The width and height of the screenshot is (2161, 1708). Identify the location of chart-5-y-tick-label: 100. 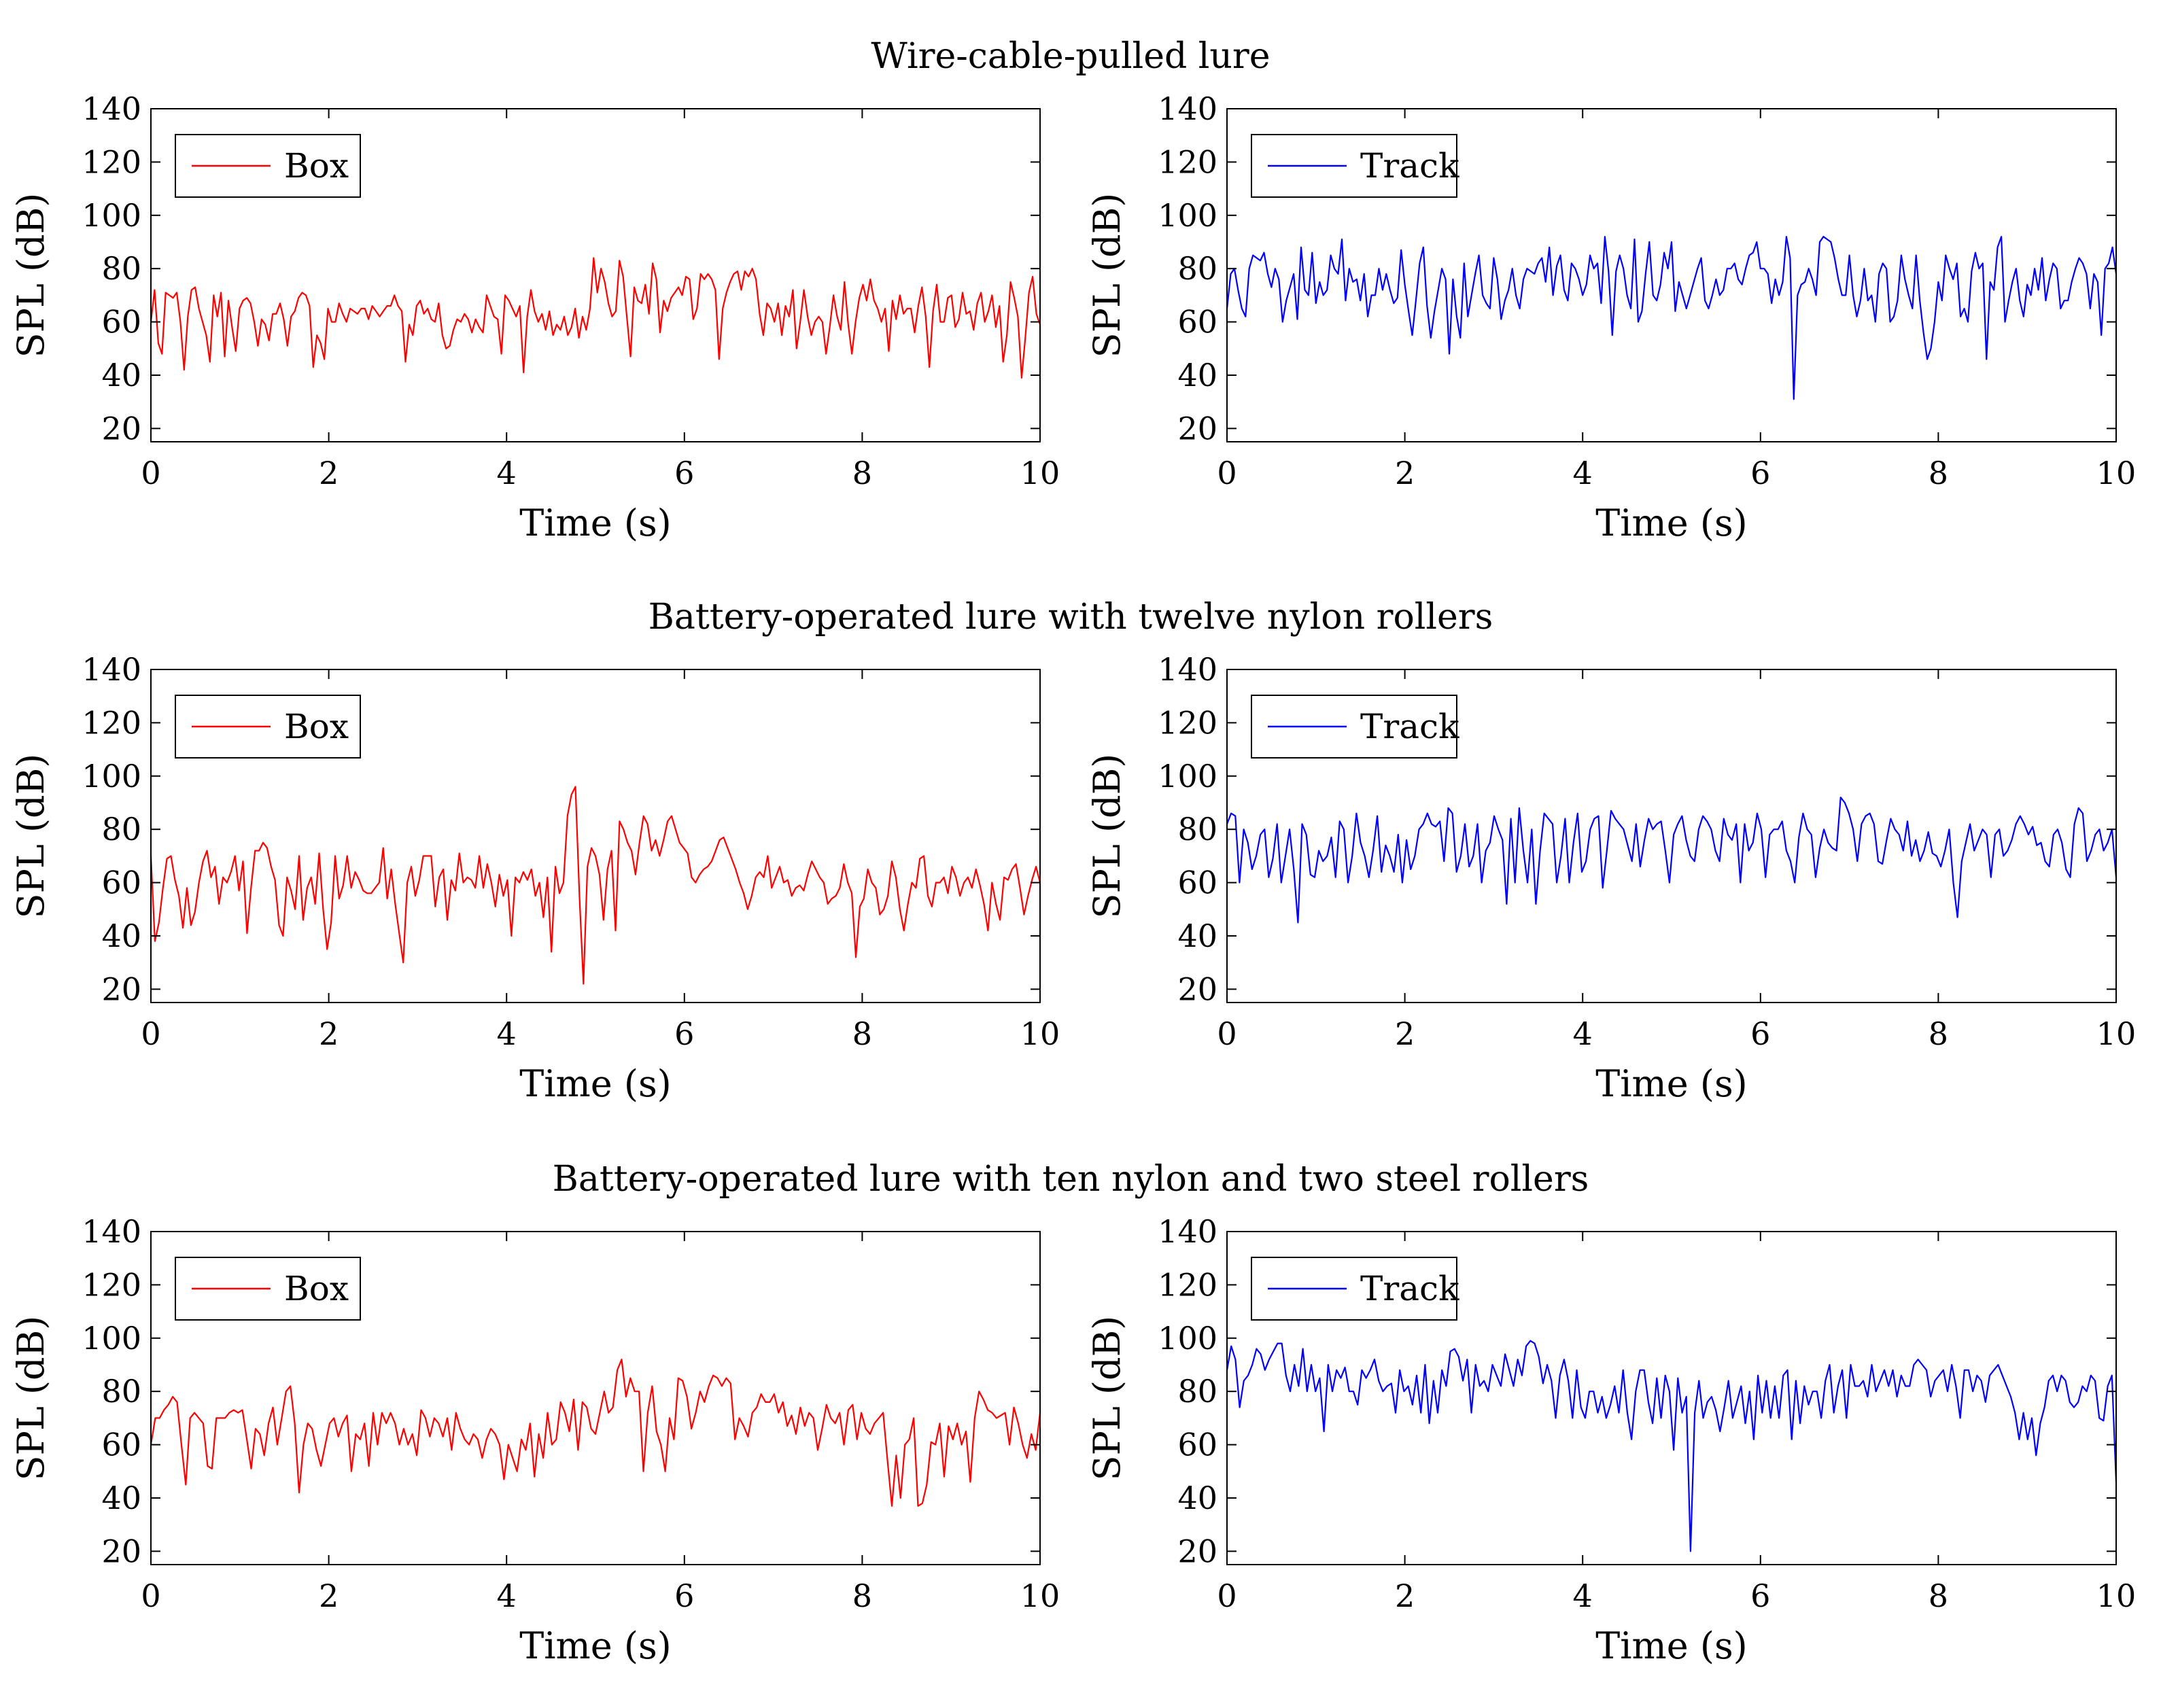
(112, 1338).